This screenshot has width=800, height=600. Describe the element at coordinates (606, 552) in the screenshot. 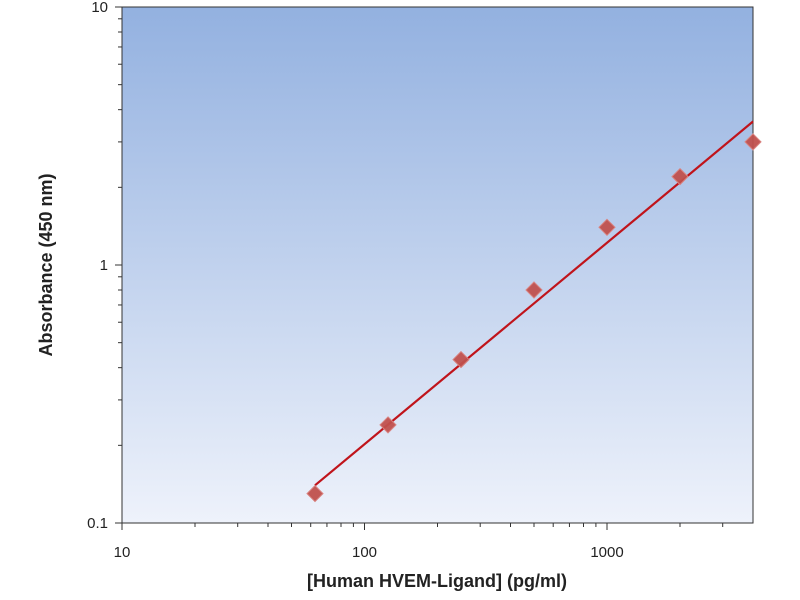

I see `x-tick-label: 1000` at that location.